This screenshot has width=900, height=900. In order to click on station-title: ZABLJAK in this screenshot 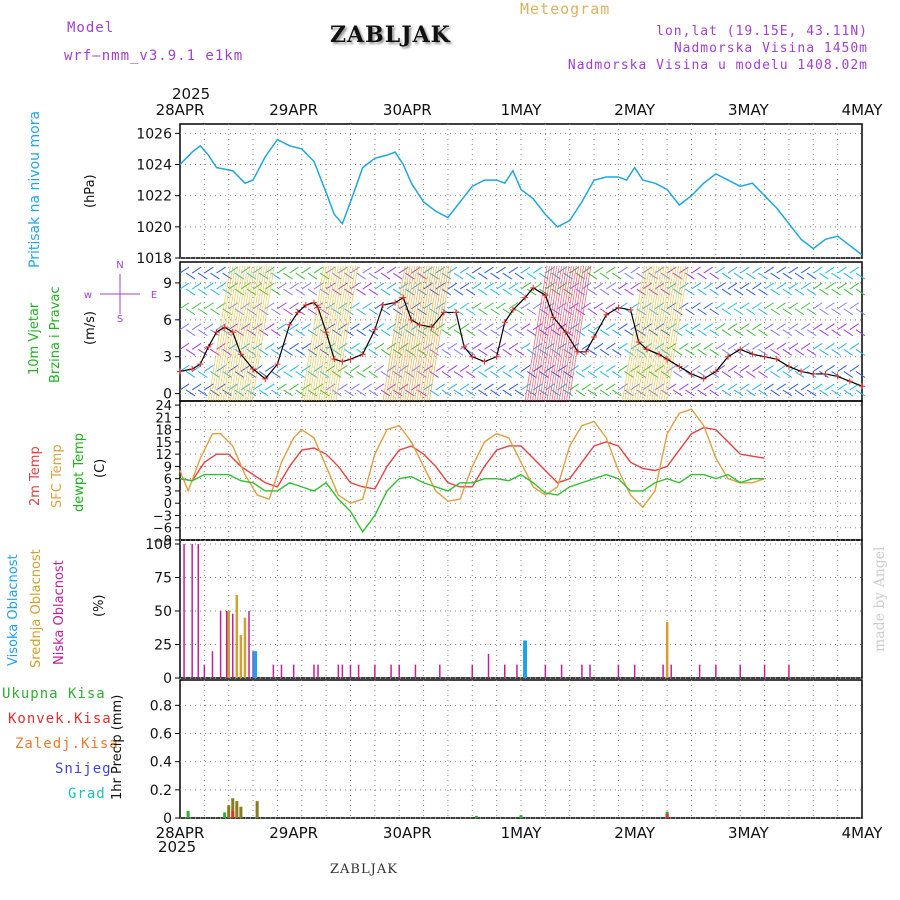, I will do `click(390, 35)`.